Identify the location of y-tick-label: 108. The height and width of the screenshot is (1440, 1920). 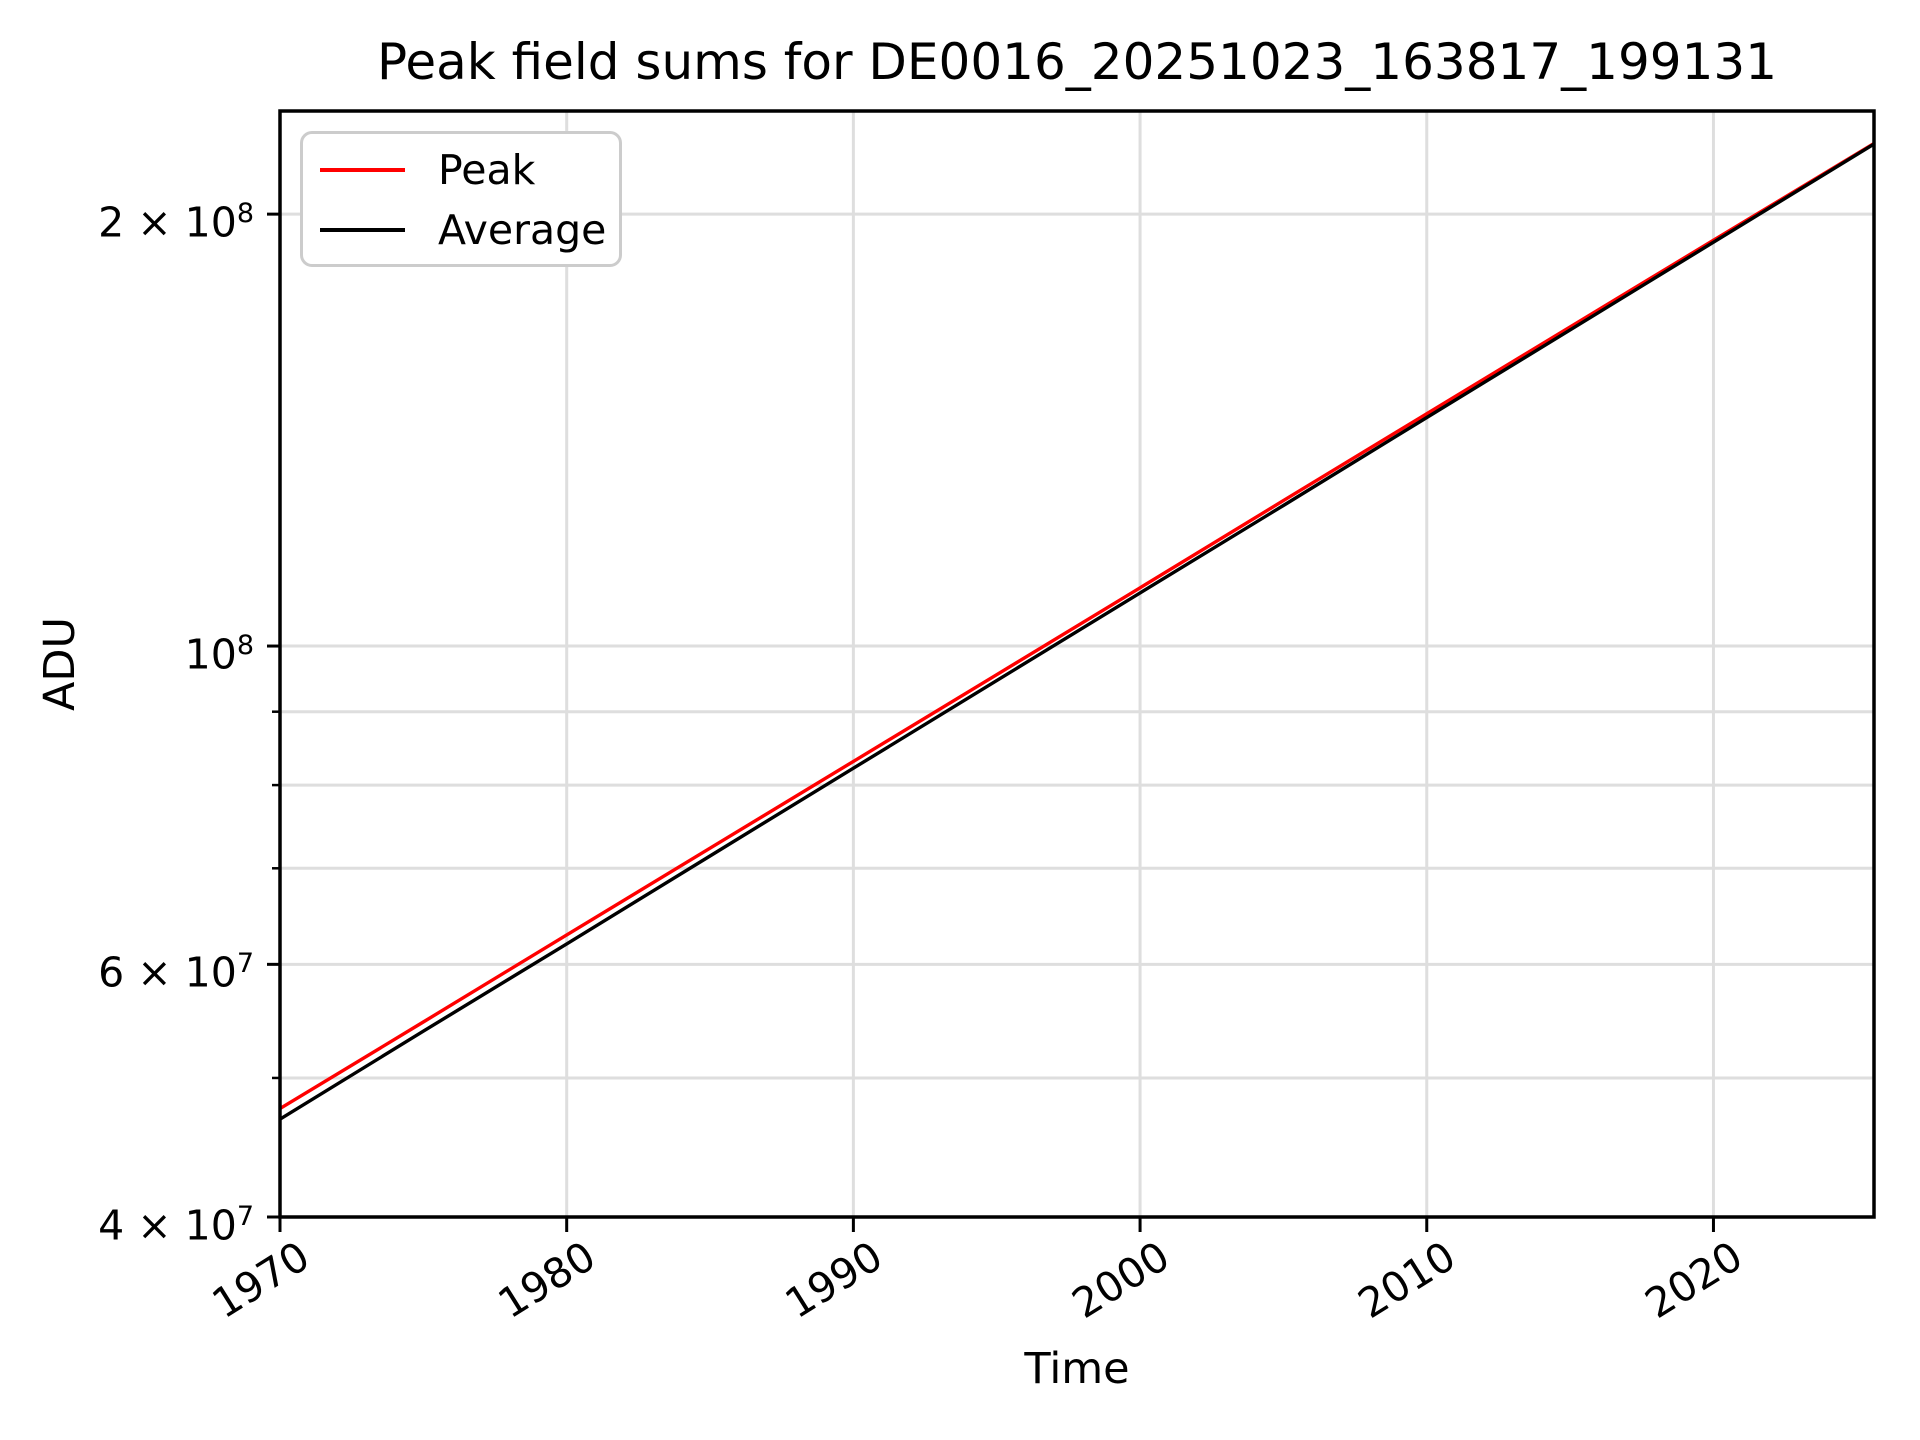
(219, 654).